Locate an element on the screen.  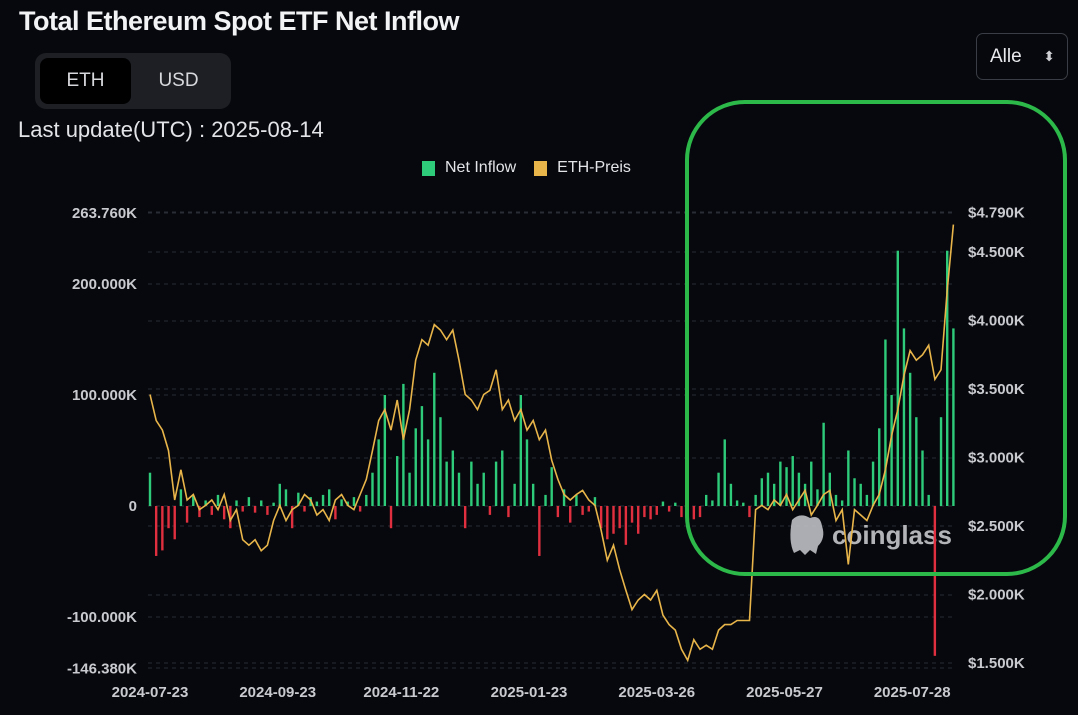
chevron-updown-icon: ⬍ is located at coordinates (1049, 56).